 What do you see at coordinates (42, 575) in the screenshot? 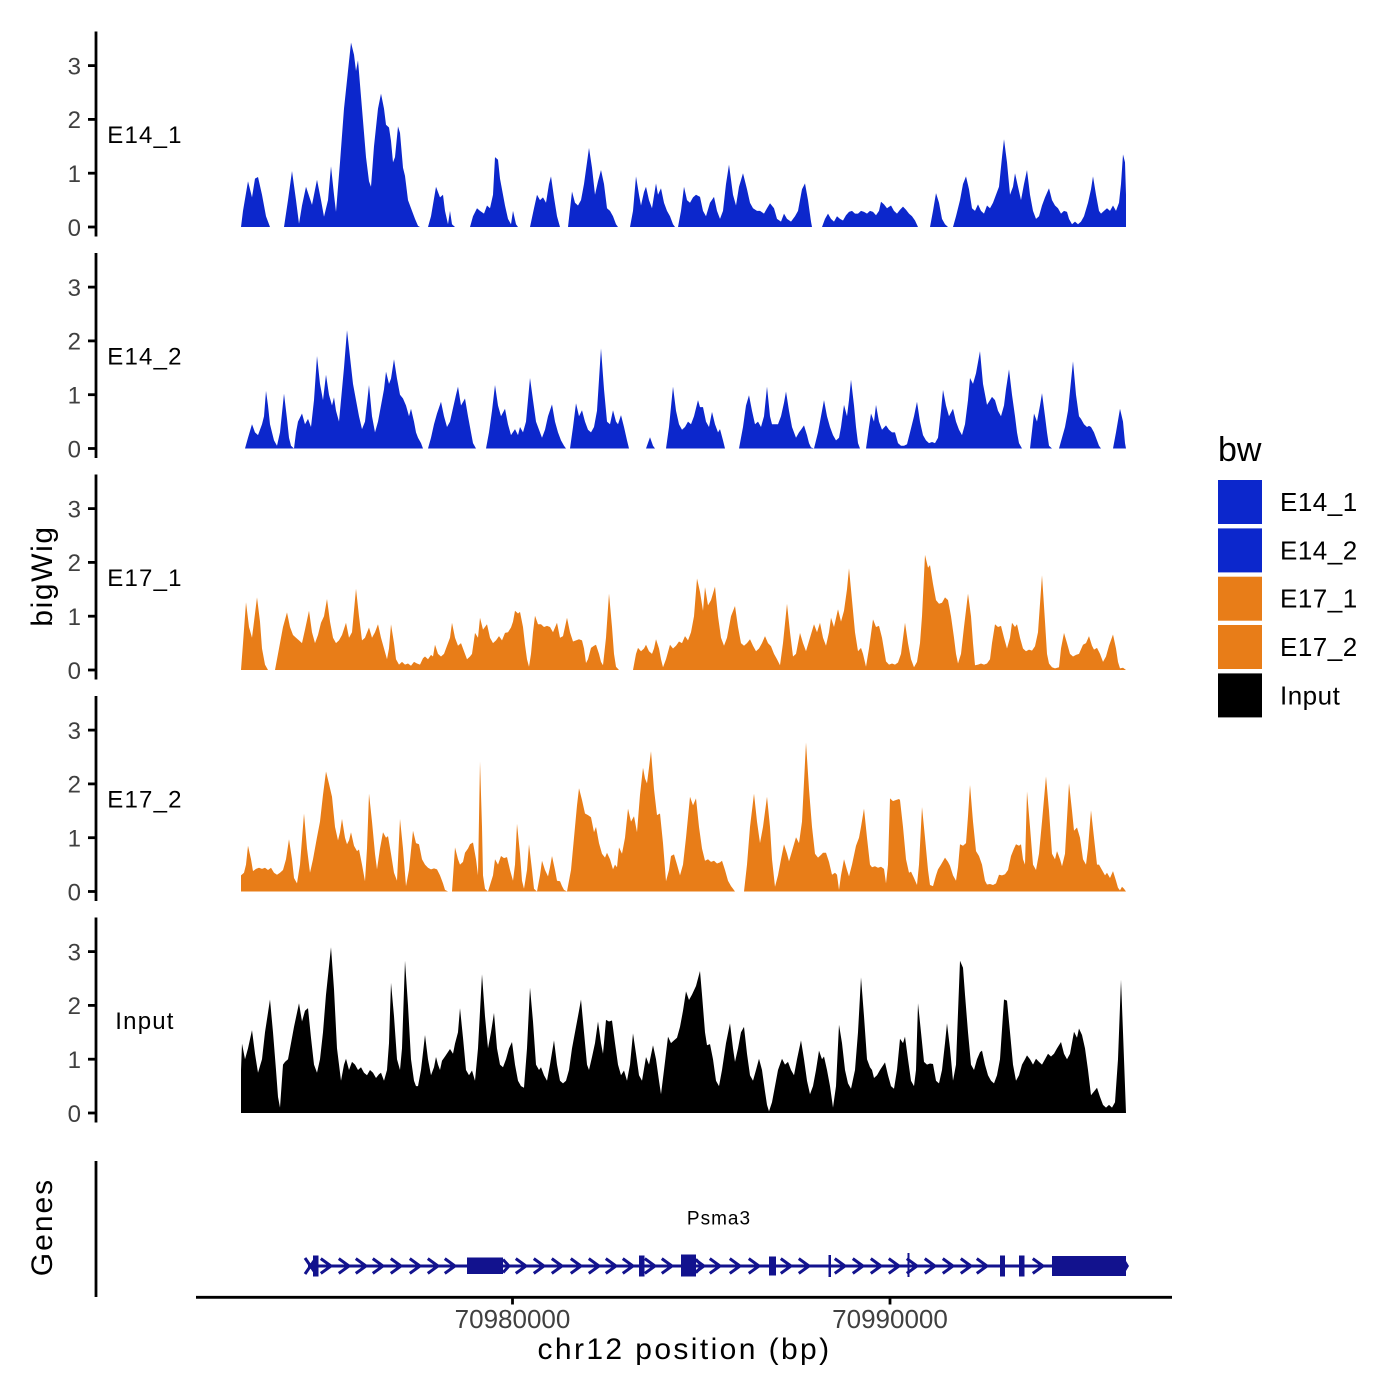
I see `svg-text: bigWig` at bounding box center [42, 575].